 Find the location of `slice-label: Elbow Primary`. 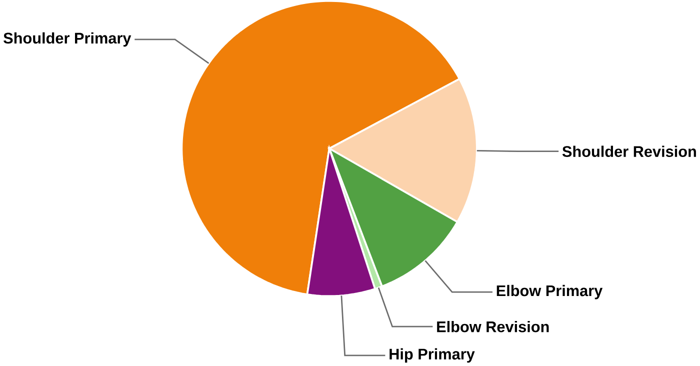

slice-label: Elbow Primary is located at coordinates (549, 292).